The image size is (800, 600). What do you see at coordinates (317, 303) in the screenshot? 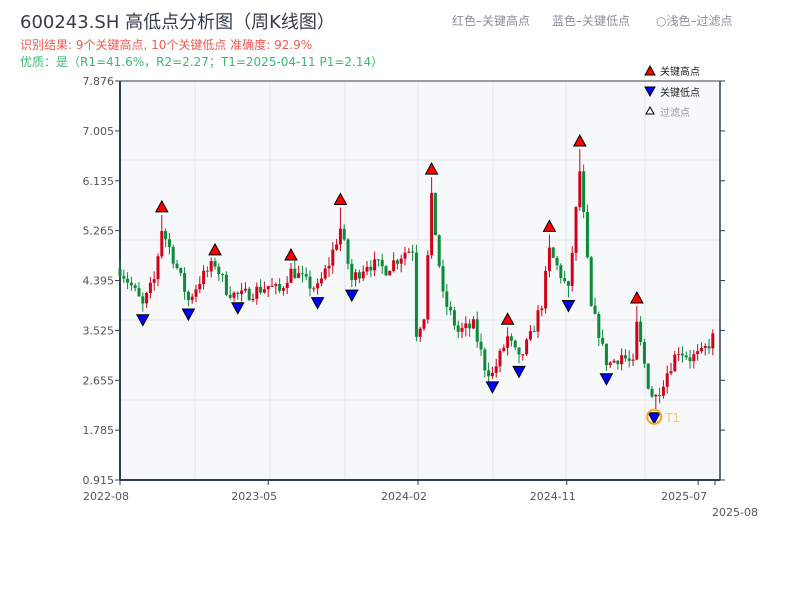
I see `key-low-marker` at bounding box center [317, 303].